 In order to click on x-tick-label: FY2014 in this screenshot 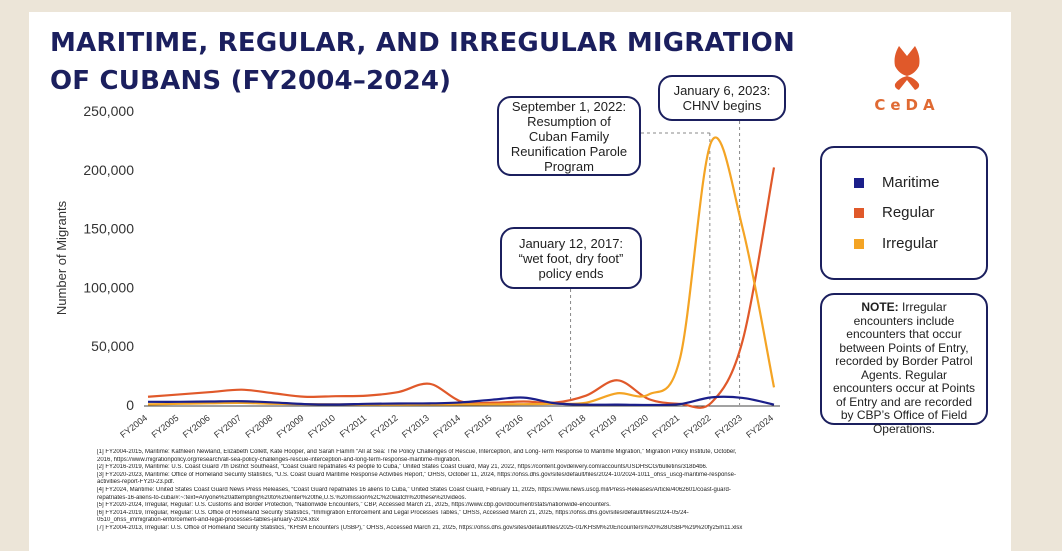, I will do `click(446, 426)`.